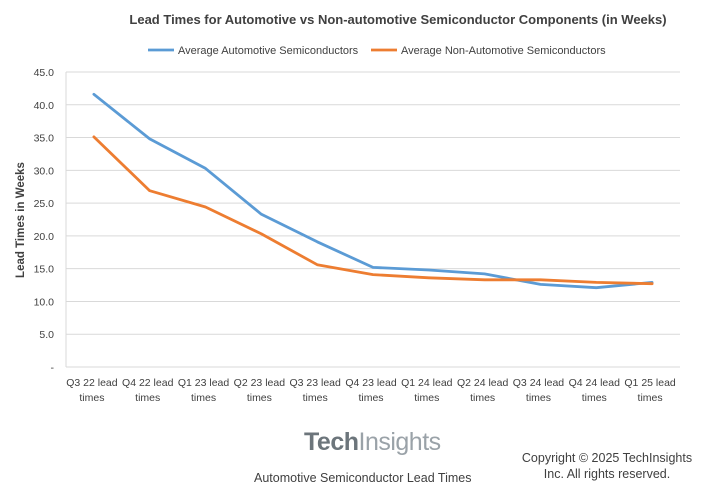 The width and height of the screenshot is (718, 492). Describe the element at coordinates (607, 458) in the screenshot. I see `copyright-line-1: Copyright © 2025 TechInsights` at that location.